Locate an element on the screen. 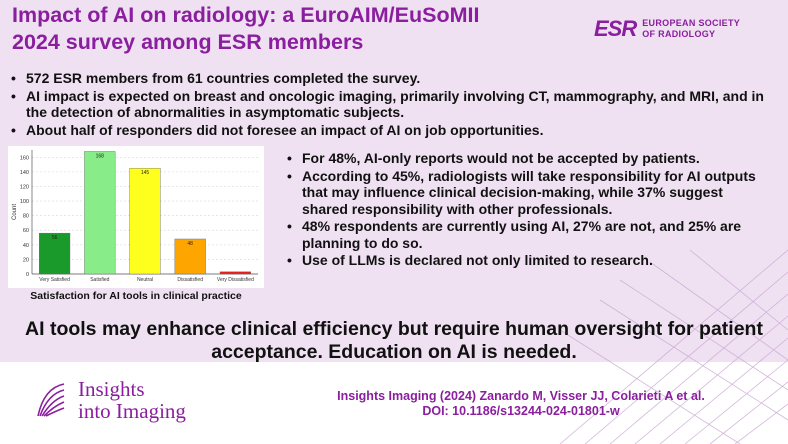  esr-logo-line1: EUROPEAN SOCIETY is located at coordinates (691, 23).